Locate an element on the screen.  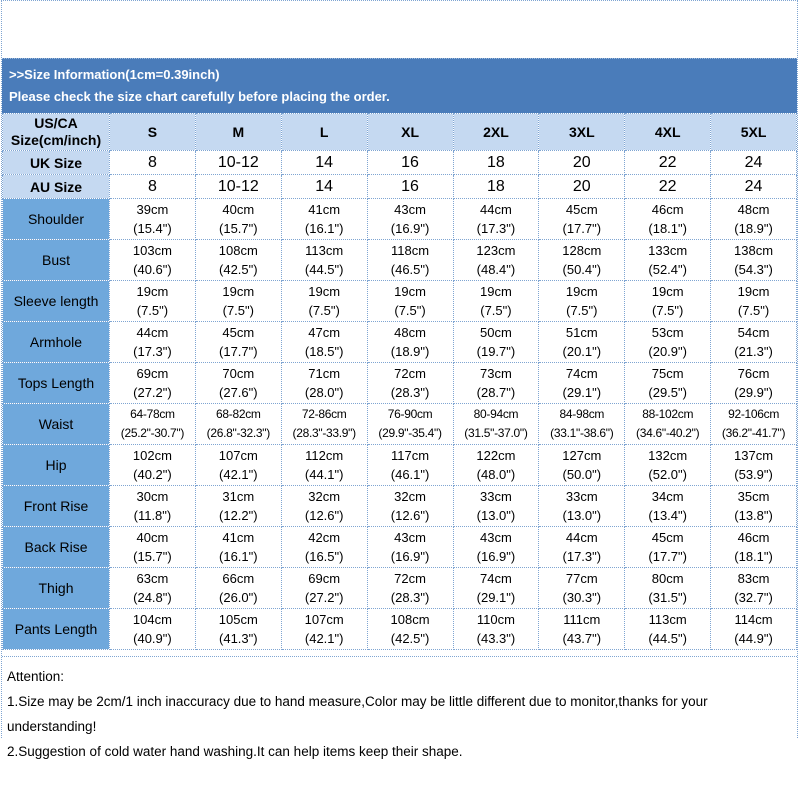
measurement-cell: 92-106cm (36.2"-41.7") is located at coordinates (753, 424).